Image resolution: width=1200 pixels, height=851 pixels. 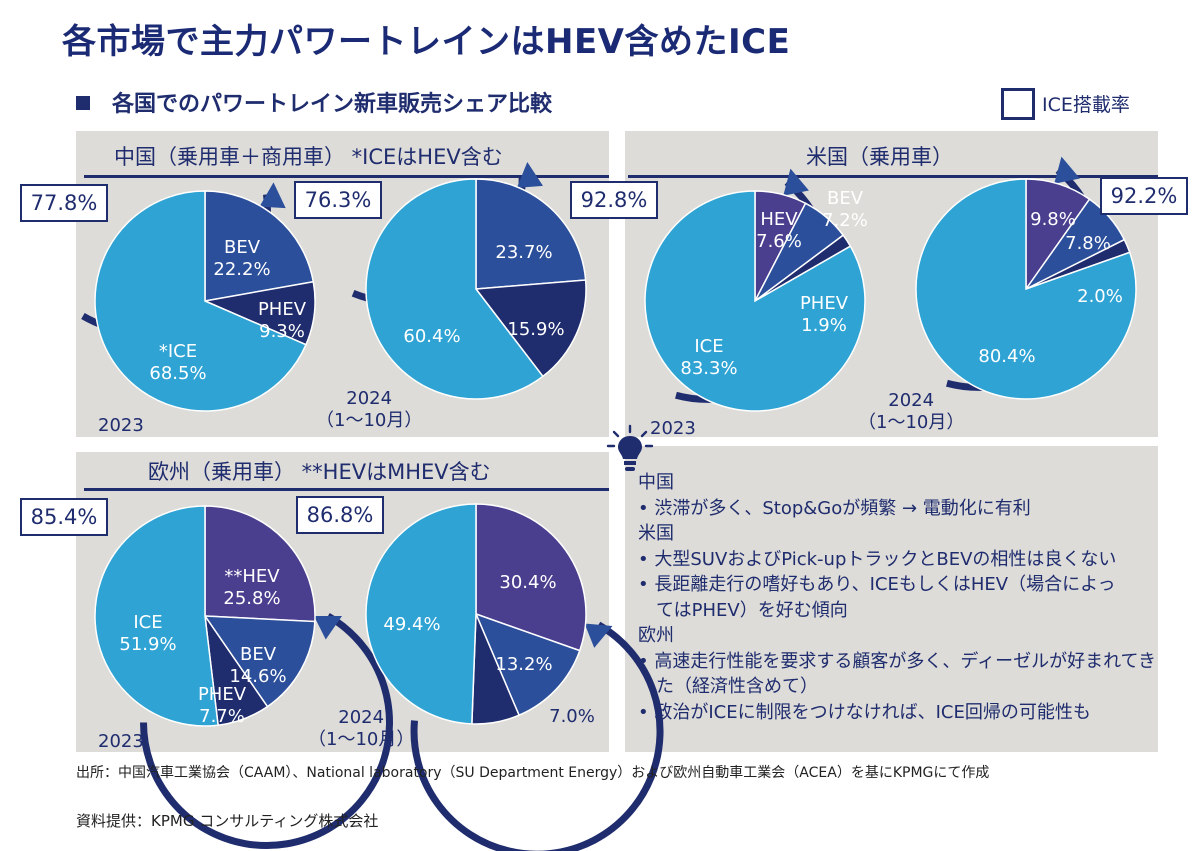 I want to click on slice-label: 30.4%, so click(x=527, y=582).